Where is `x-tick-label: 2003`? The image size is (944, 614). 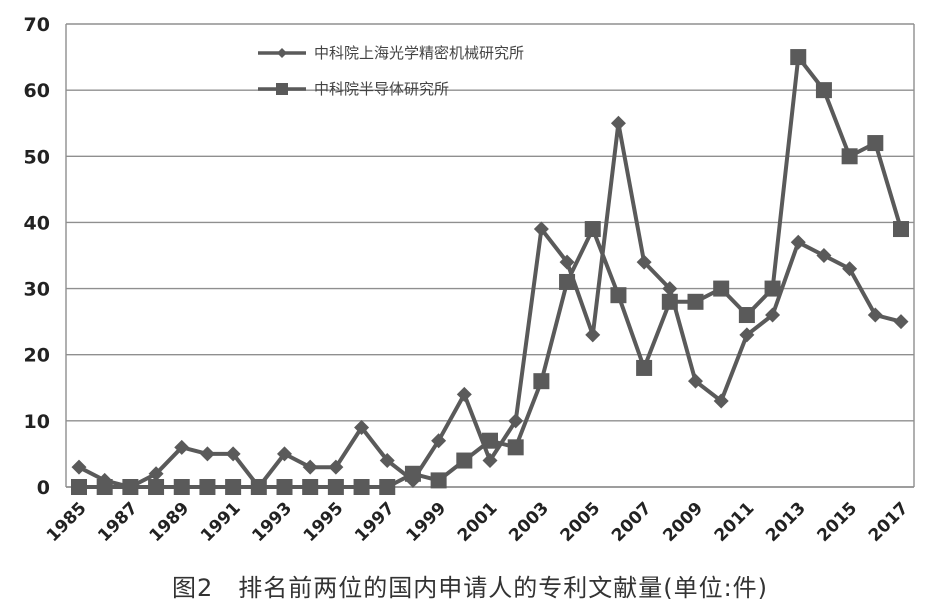 x-tick-label: 2003 is located at coordinates (529, 522).